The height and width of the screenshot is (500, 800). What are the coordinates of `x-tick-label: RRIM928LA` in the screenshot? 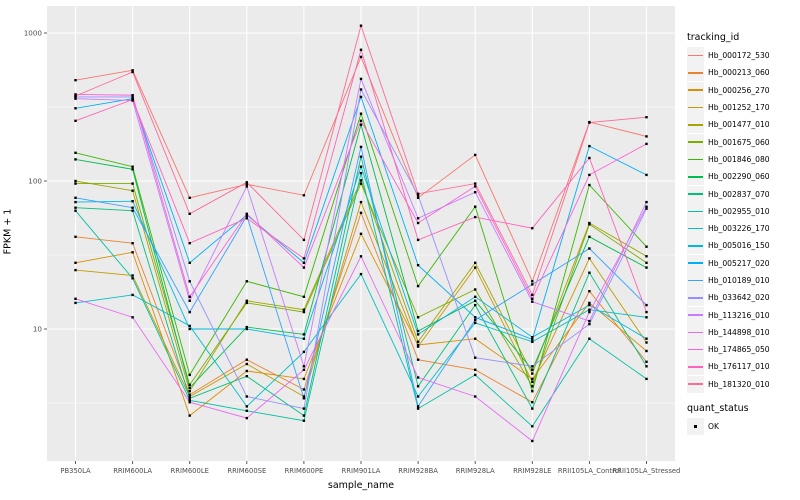 It's located at (475, 471).